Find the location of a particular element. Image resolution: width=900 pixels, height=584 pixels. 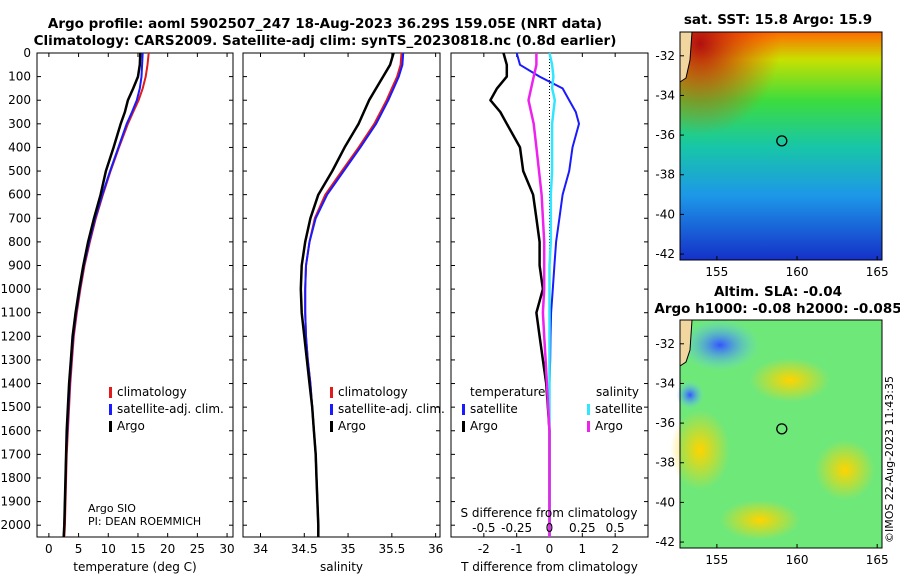

y-tick-label: 800 is located at coordinates (19, 242).